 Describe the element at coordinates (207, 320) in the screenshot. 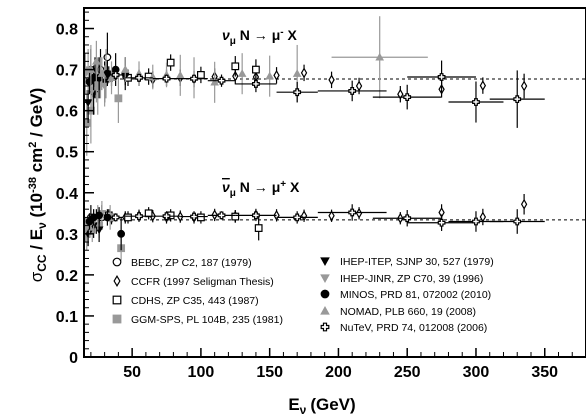

I see `legend-label-3: GGM-SPS, PL 104B, 235 (1981)` at that location.